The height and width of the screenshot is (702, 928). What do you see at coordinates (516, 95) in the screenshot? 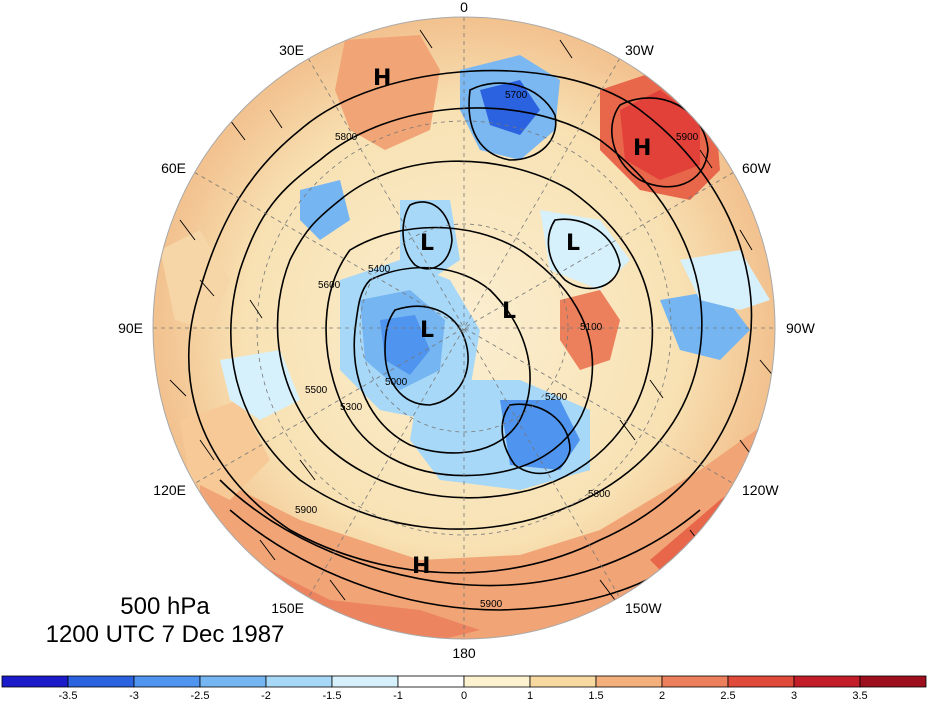
I see `svg-text: 5700` at bounding box center [516, 95].